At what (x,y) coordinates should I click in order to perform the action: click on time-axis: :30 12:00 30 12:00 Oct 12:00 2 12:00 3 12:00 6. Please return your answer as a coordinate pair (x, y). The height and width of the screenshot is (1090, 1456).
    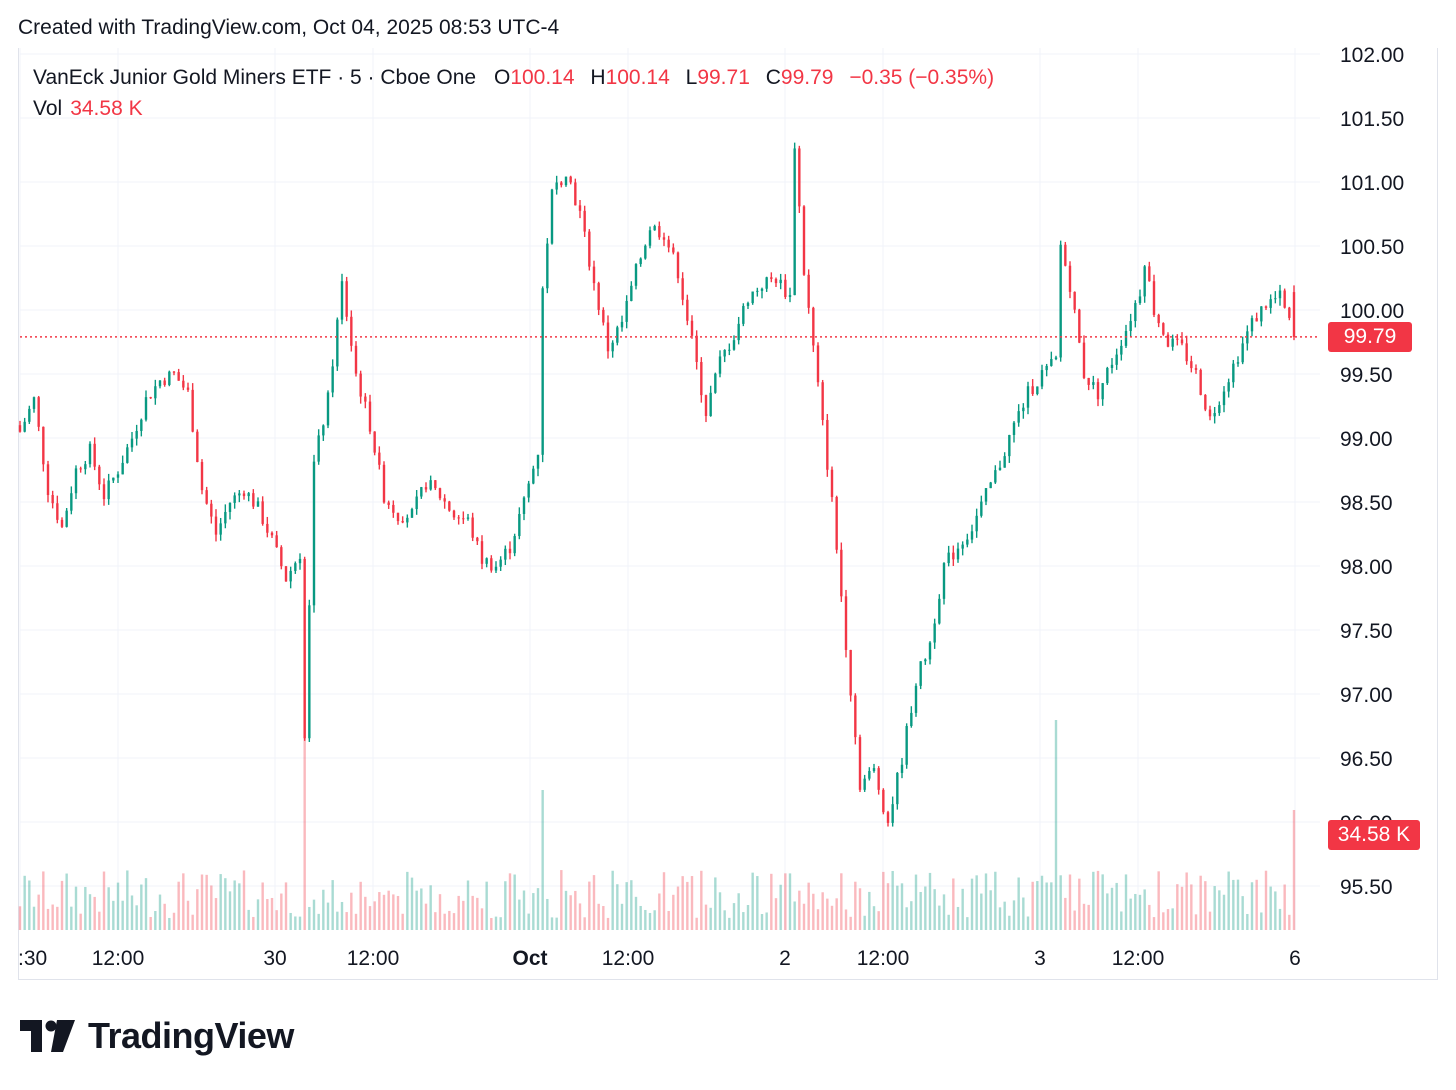
    Looking at the image, I should click on (659, 958).